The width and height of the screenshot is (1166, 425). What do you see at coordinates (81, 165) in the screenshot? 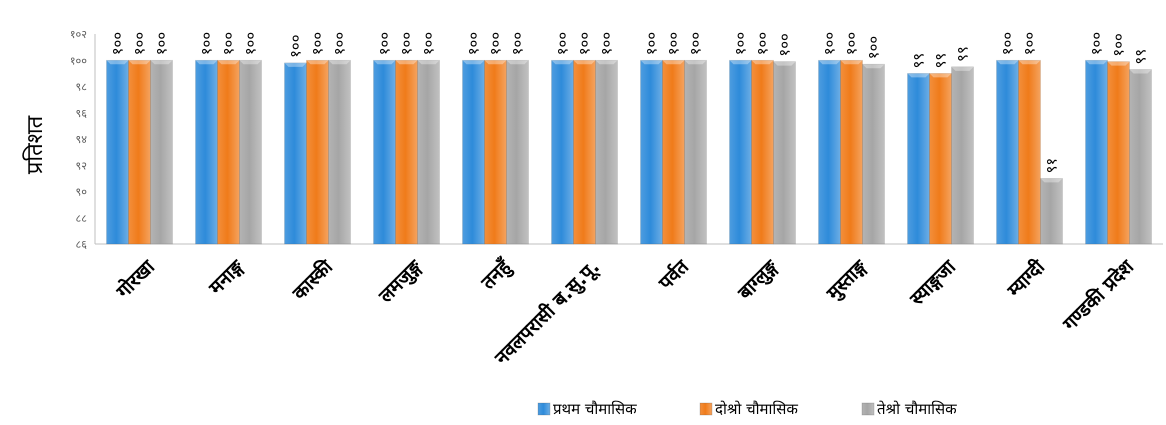
I see `y-tick-label: ९२` at bounding box center [81, 165].